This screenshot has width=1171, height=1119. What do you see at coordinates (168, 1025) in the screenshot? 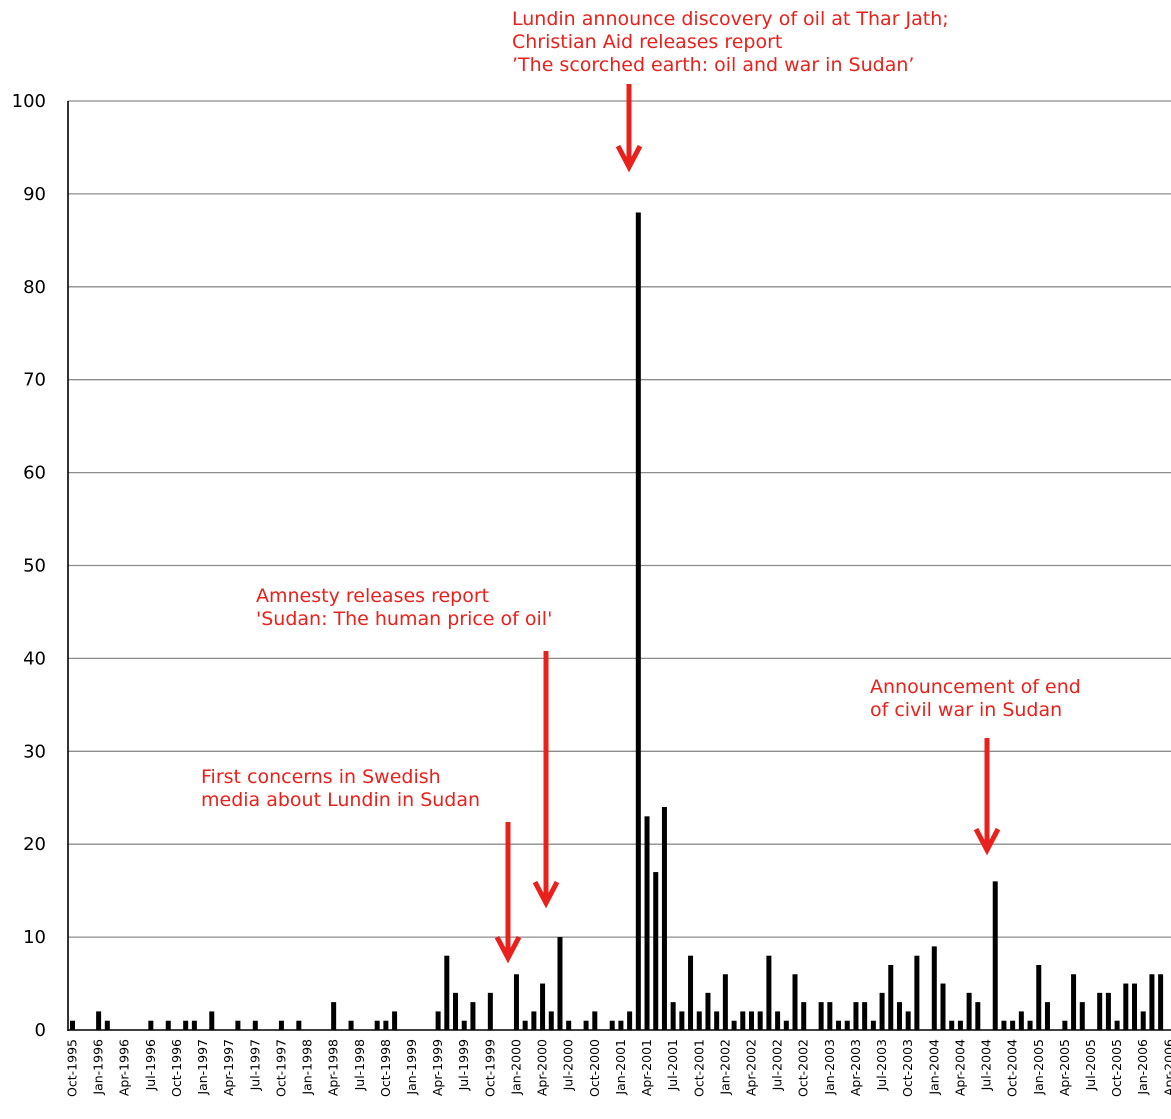
I see `bar-Sep-1996` at bounding box center [168, 1025].